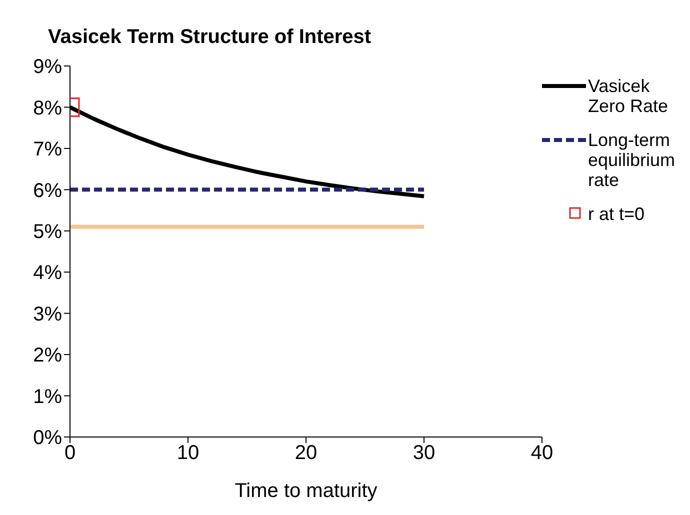 This screenshot has height=515, width=690. What do you see at coordinates (632, 160) in the screenshot?
I see `legend-label: Long-term equilibrium rate` at bounding box center [632, 160].